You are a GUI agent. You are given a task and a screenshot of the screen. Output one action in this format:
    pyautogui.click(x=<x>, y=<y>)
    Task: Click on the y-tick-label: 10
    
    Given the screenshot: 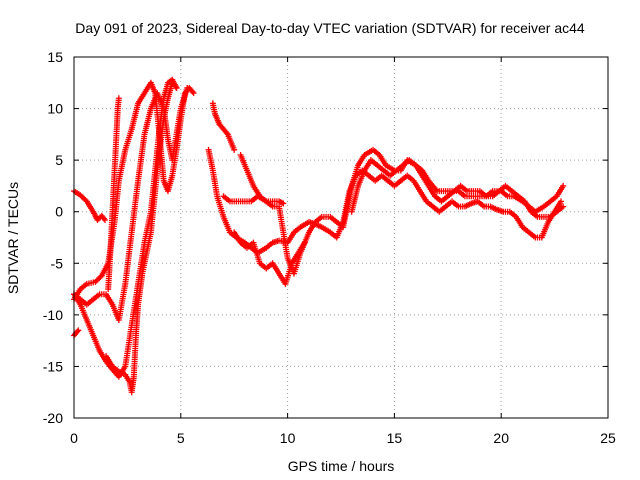 What is the action you would take?
    pyautogui.click(x=55, y=109)
    